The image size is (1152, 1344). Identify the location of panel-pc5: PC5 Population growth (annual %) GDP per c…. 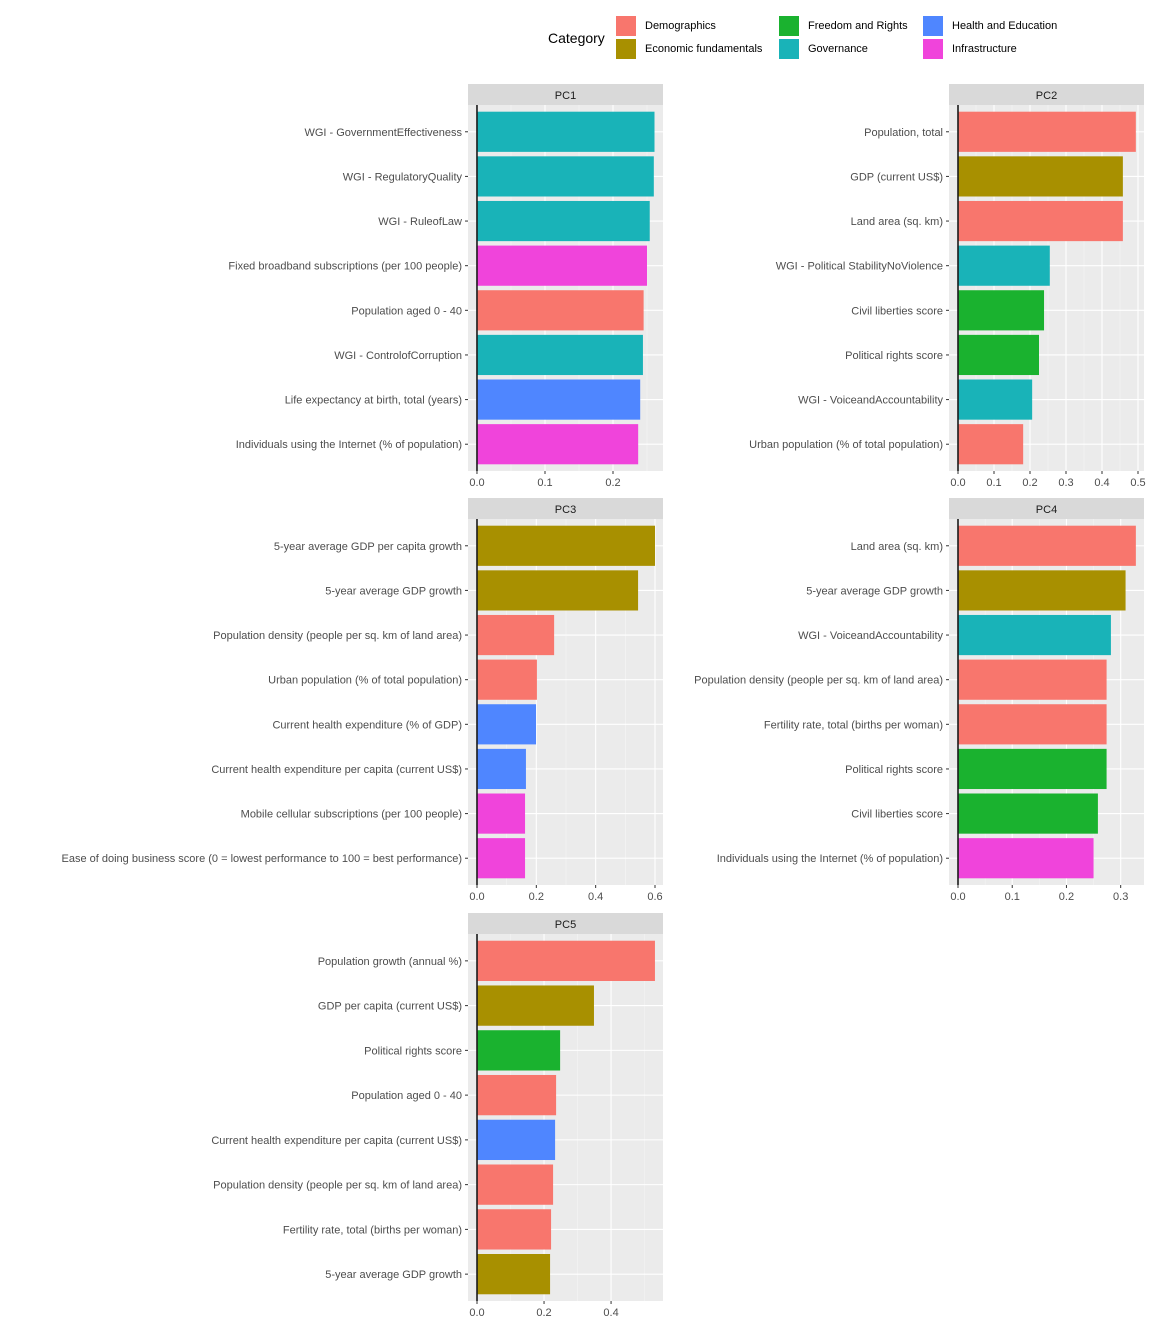
(437, 1116).